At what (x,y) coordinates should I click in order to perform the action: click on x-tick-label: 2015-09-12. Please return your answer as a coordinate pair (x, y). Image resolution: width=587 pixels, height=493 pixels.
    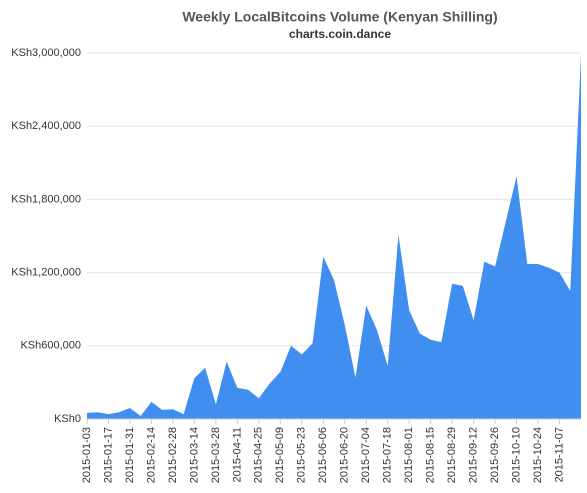
    Looking at the image, I should click on (474, 455).